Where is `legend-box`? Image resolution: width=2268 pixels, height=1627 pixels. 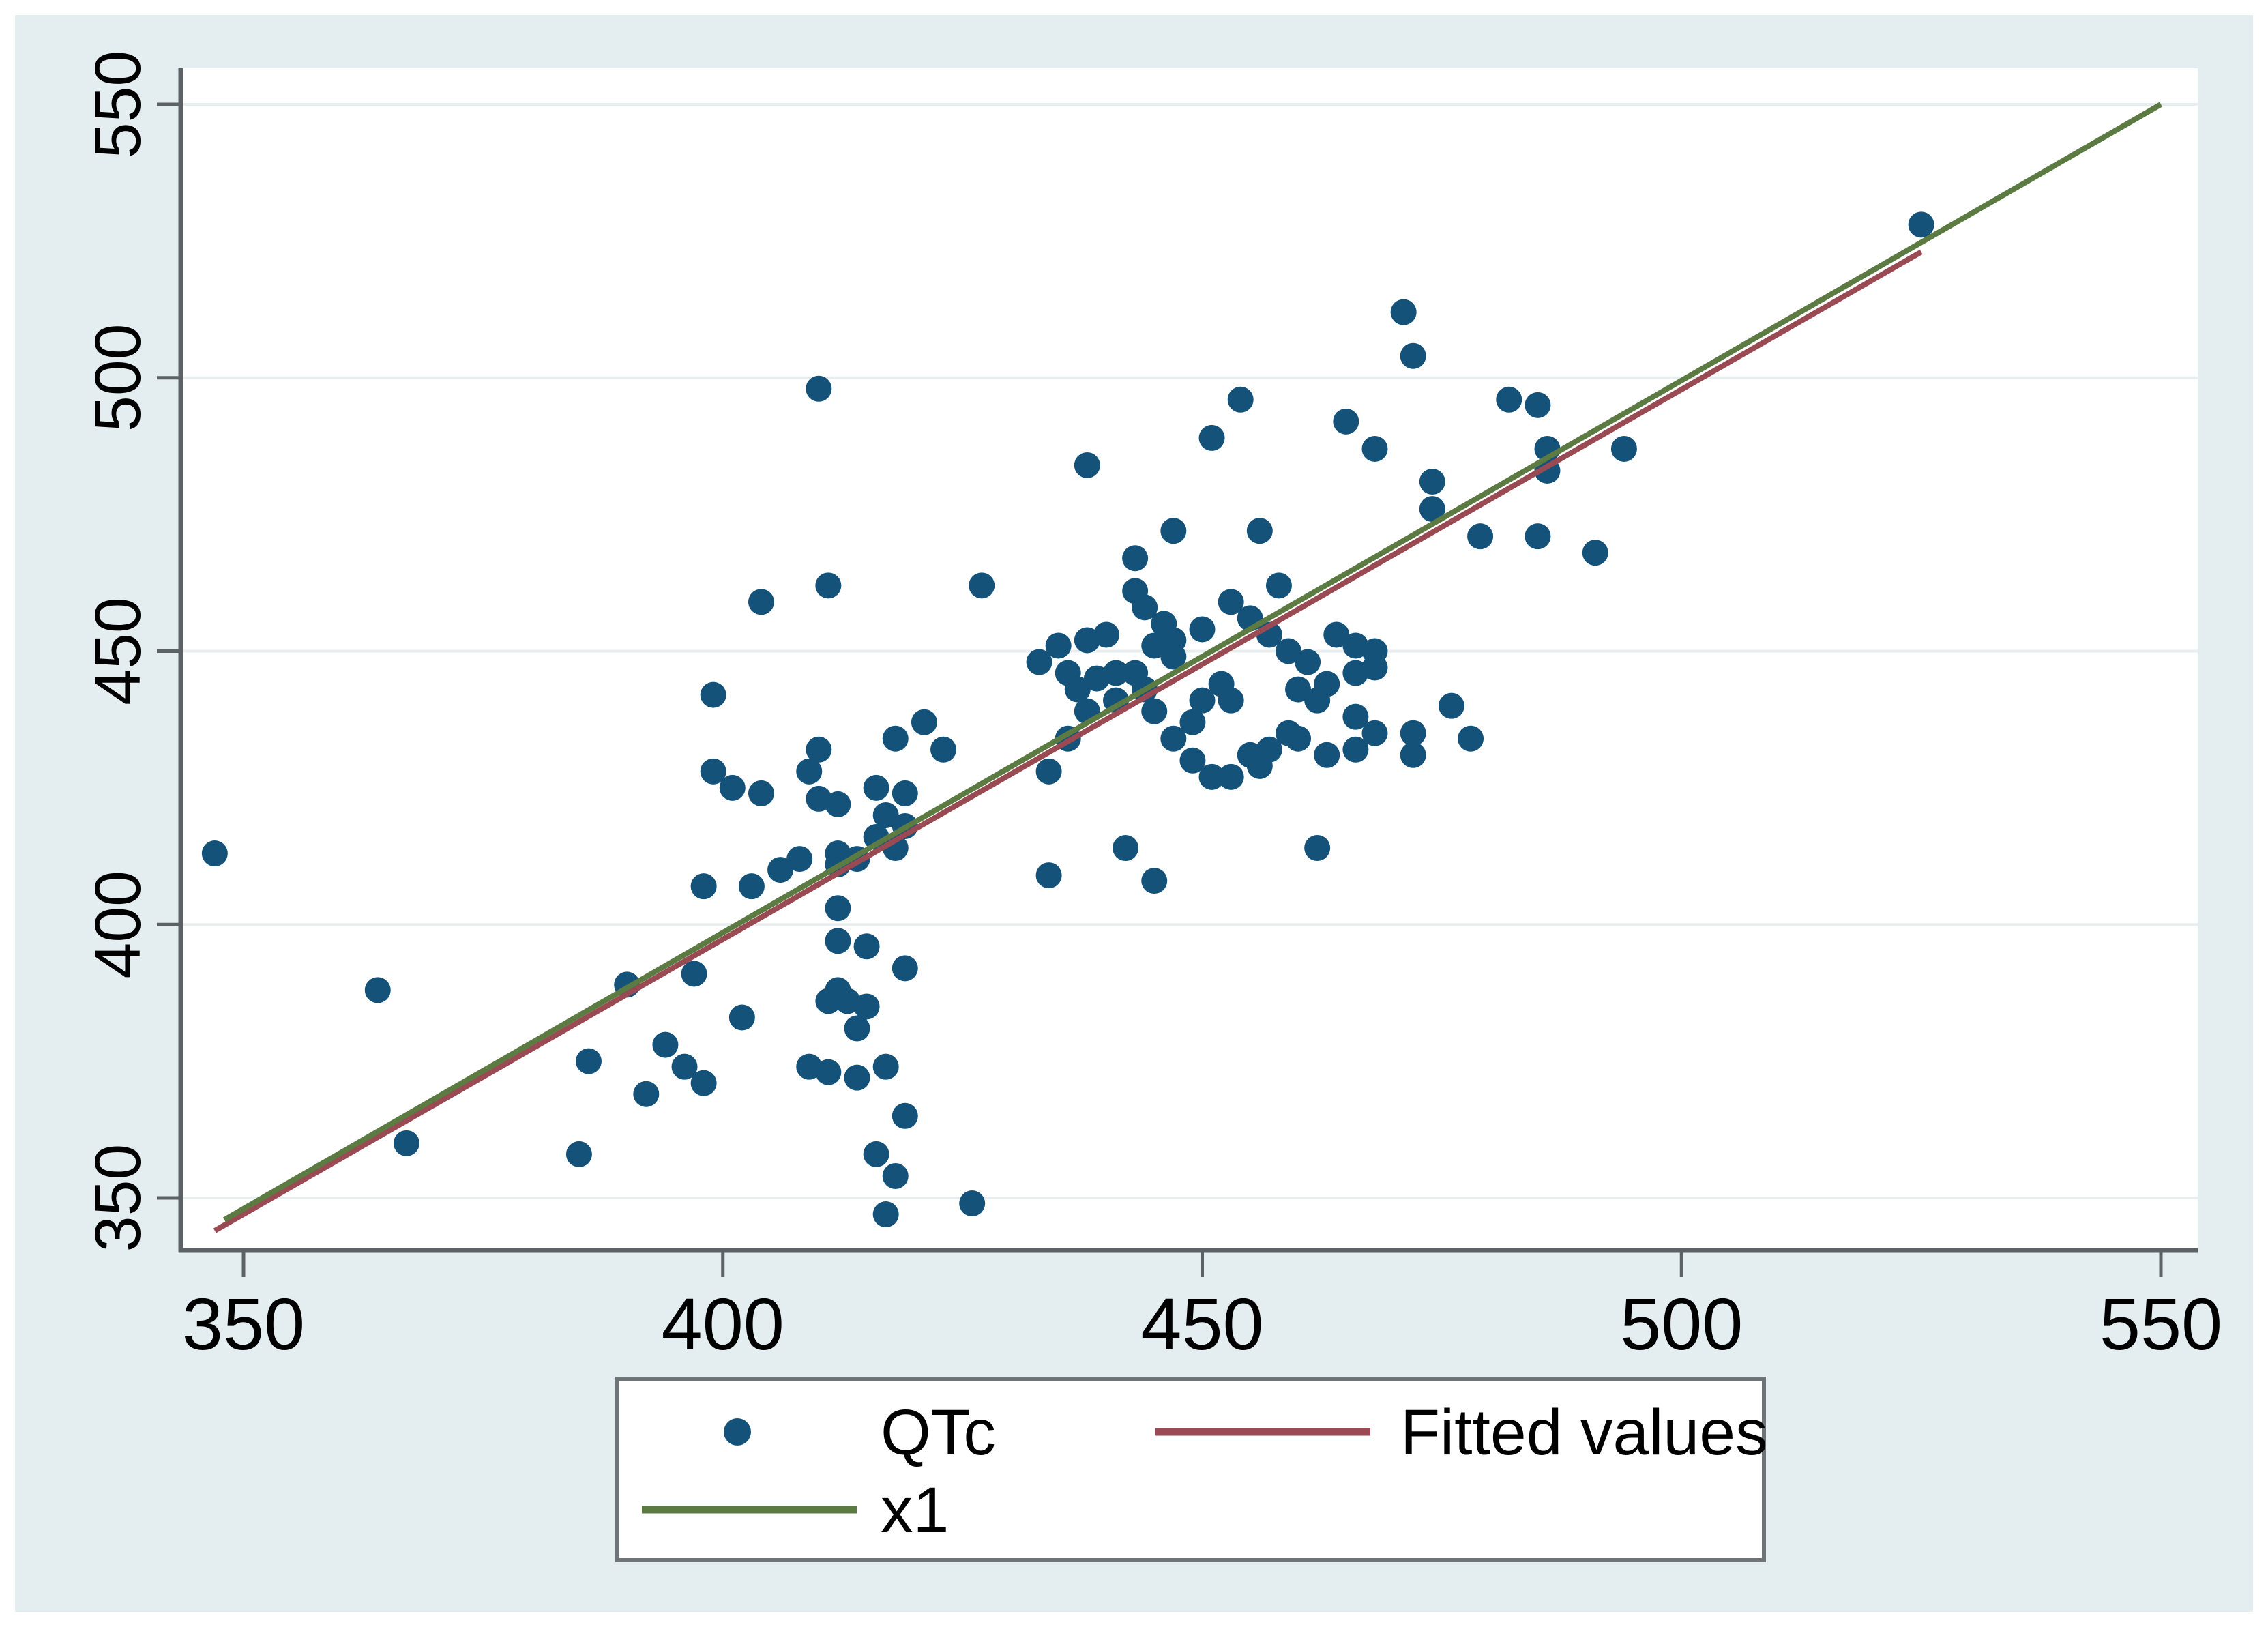 legend-box is located at coordinates (1190, 1469).